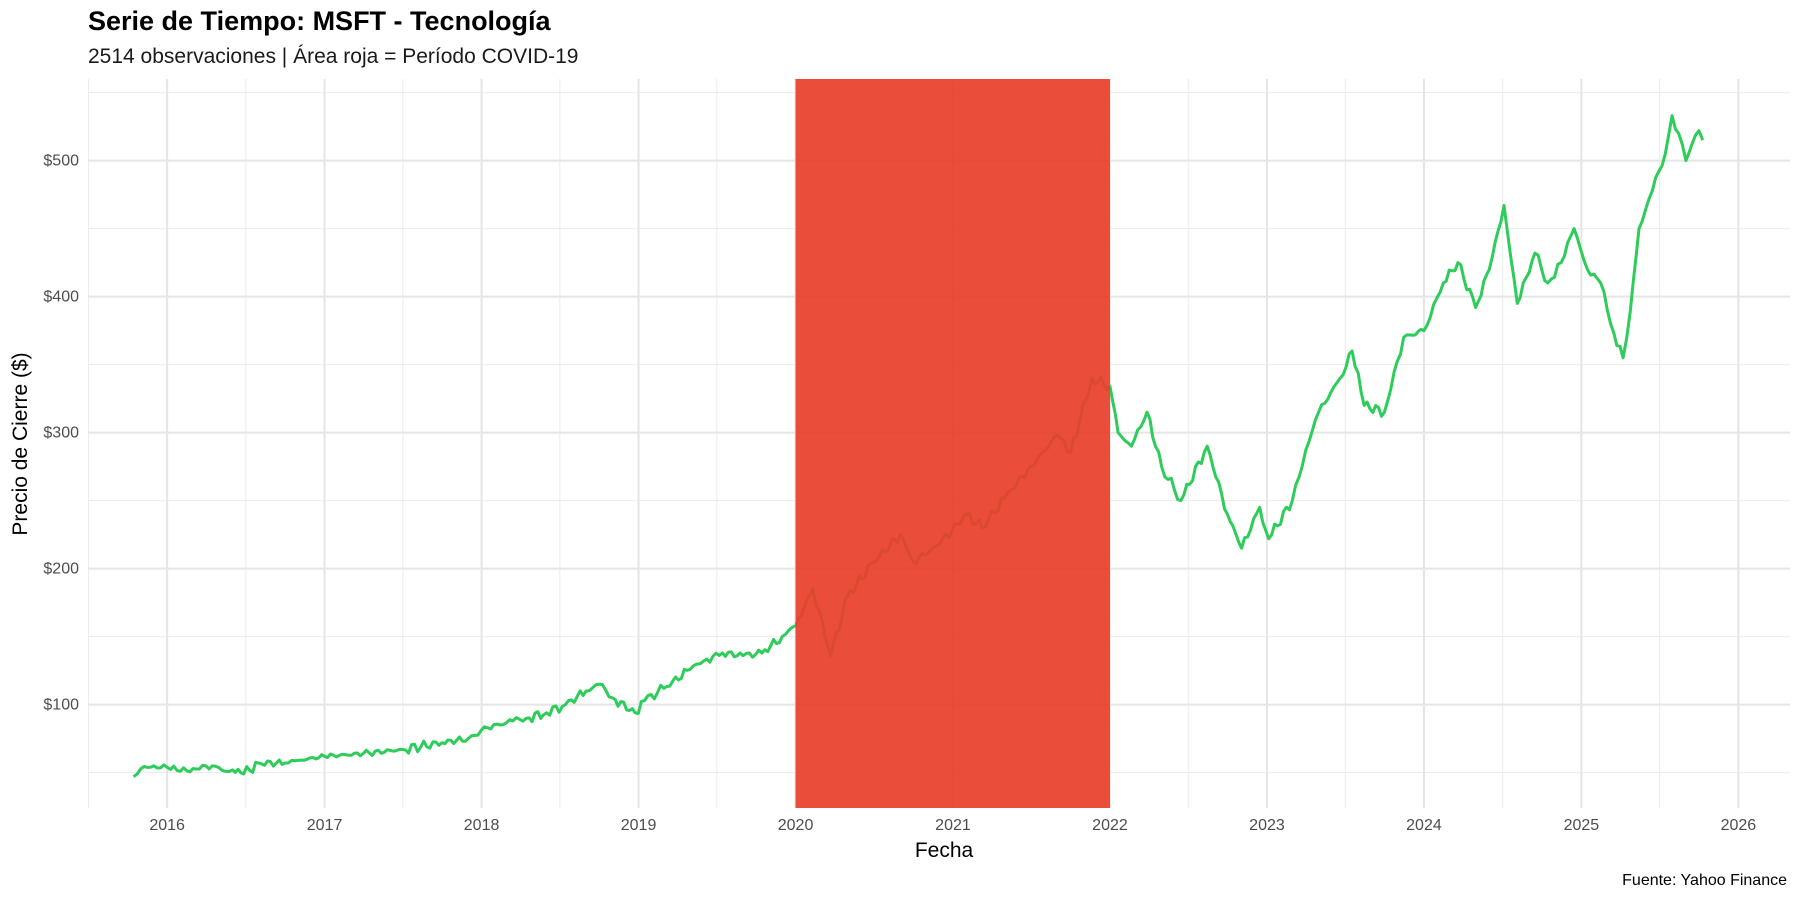  What do you see at coordinates (1267, 825) in the screenshot?
I see `x-tick-label: 2023` at bounding box center [1267, 825].